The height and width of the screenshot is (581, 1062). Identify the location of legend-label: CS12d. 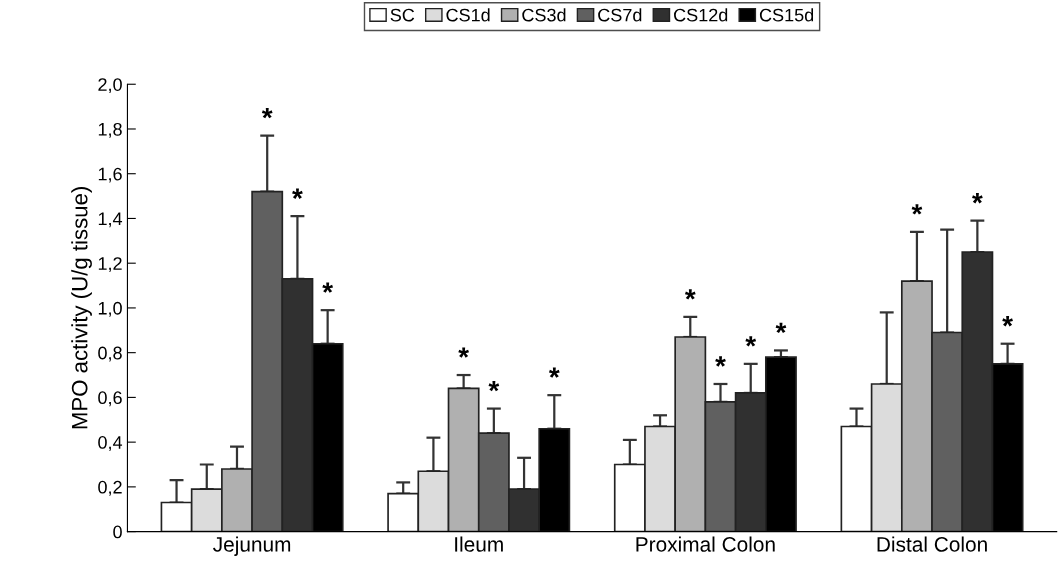
(701, 15).